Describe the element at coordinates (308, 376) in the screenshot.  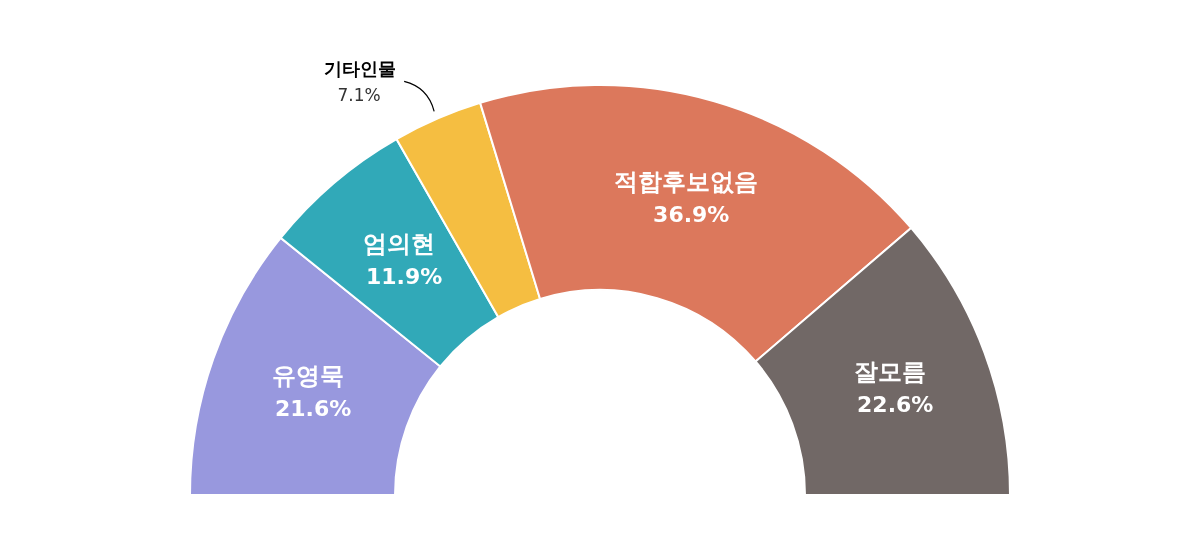
I see `slice-label: 유영묵` at that location.